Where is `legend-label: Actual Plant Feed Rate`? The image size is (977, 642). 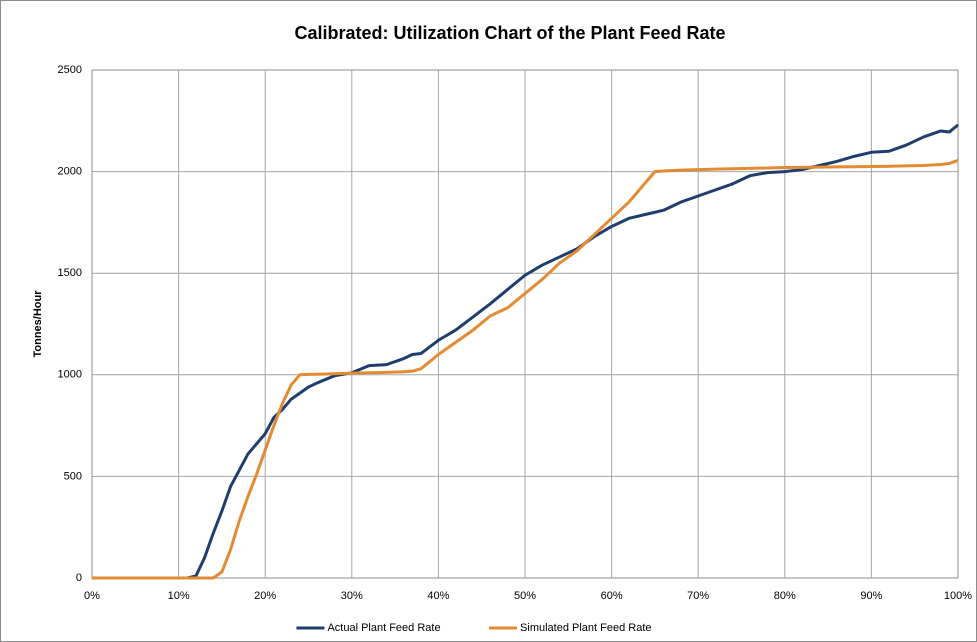 legend-label: Actual Plant Feed Rate is located at coordinates (383, 628).